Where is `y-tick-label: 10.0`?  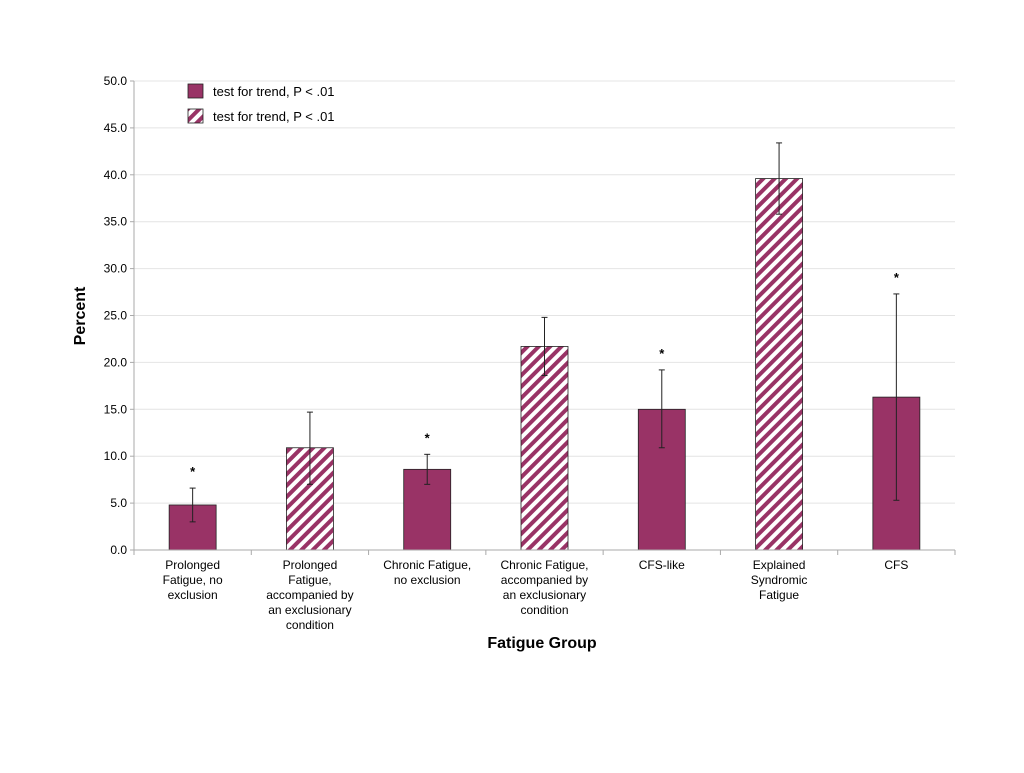 y-tick-label: 10.0 is located at coordinates (116, 456).